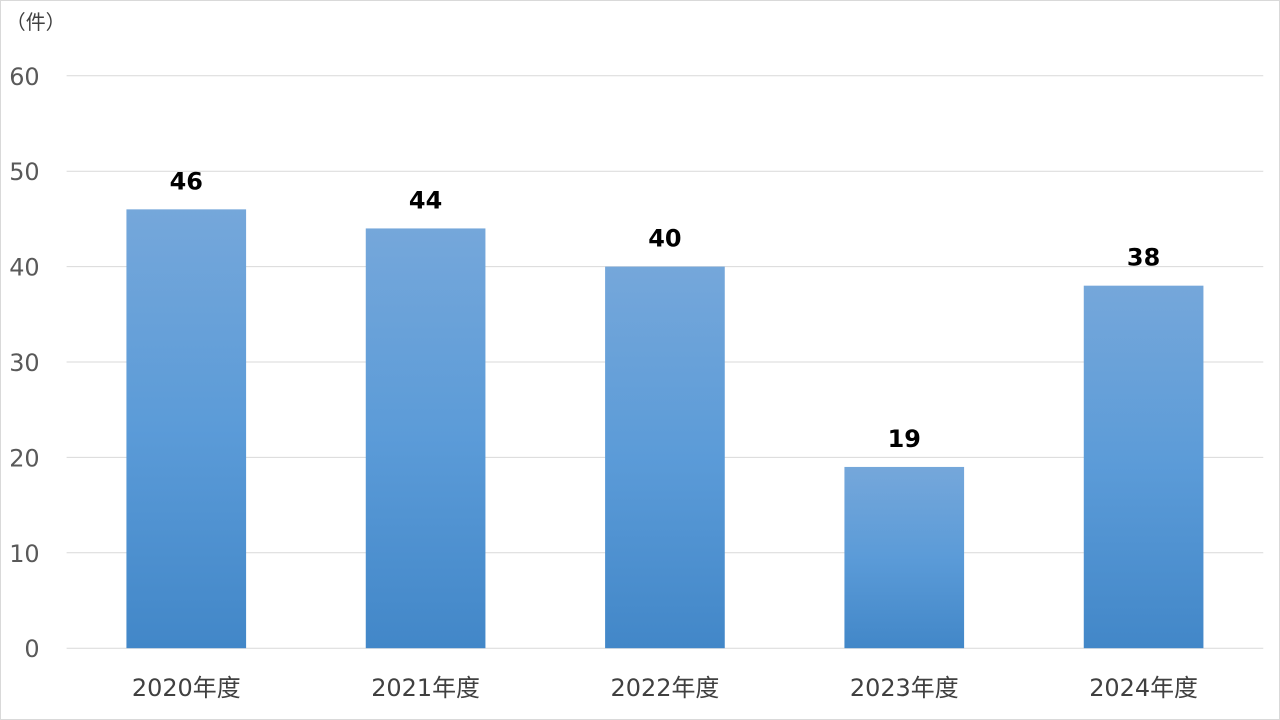 This screenshot has width=1280, height=720. What do you see at coordinates (904, 688) in the screenshot?
I see `x-tick-label: 2023年度` at bounding box center [904, 688].